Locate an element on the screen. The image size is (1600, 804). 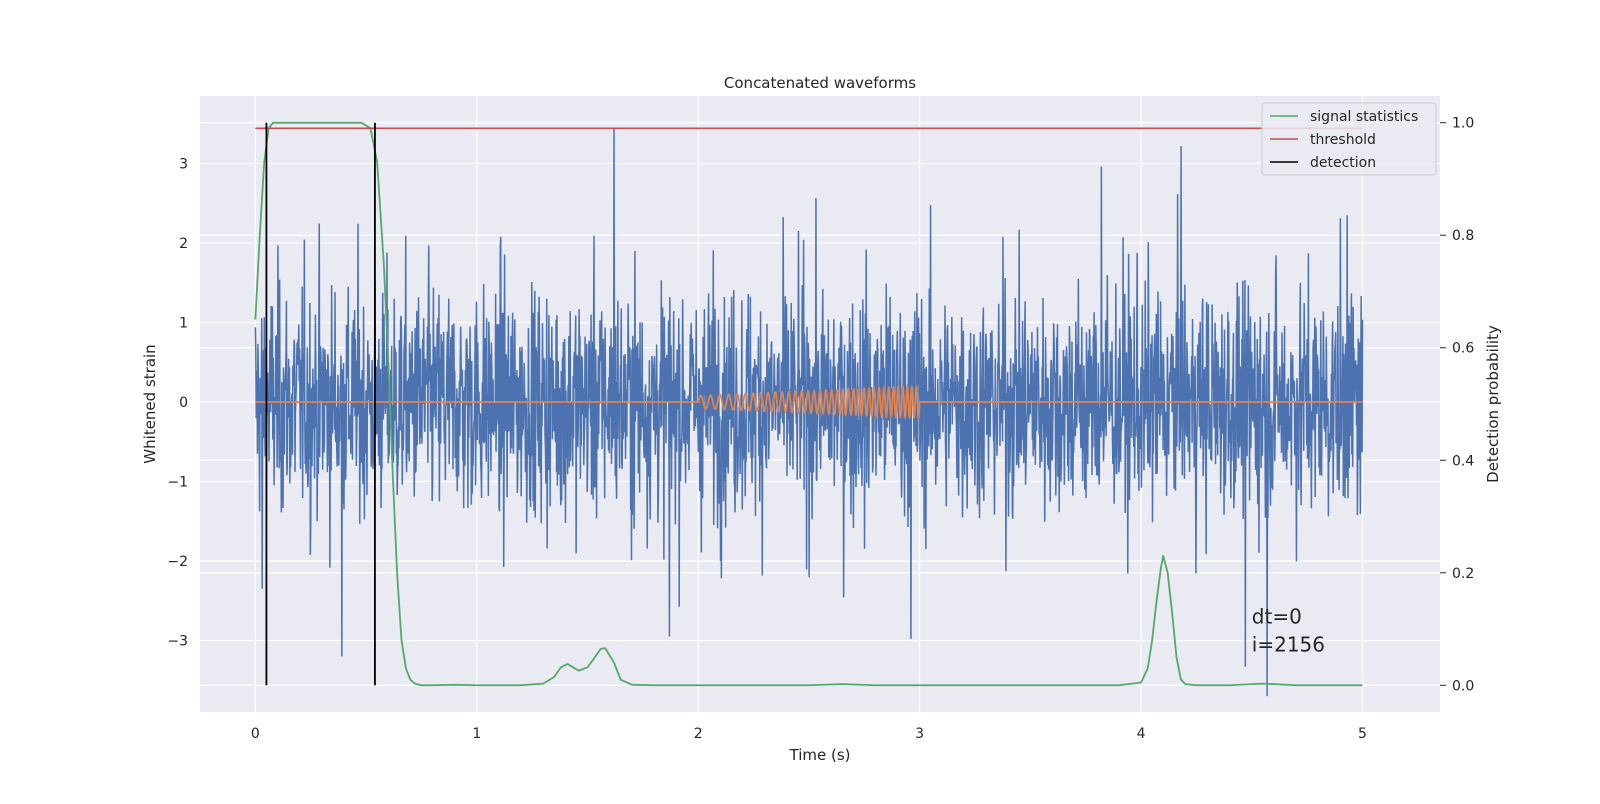
y-tick-label: −3 is located at coordinates (177, 641).